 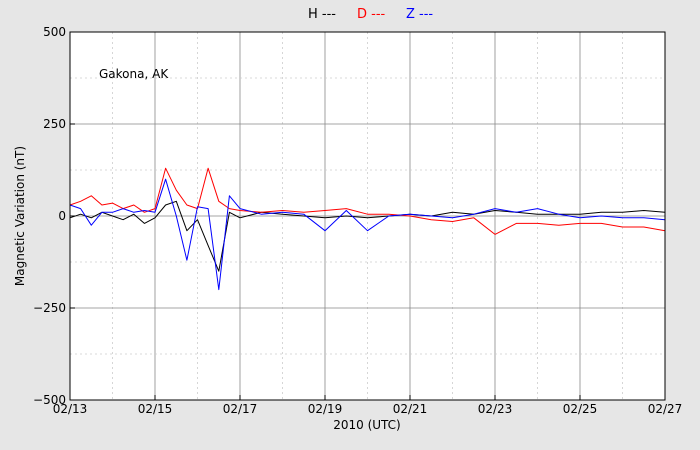 I want to click on x-tick-label: 02/15, so click(x=155, y=409).